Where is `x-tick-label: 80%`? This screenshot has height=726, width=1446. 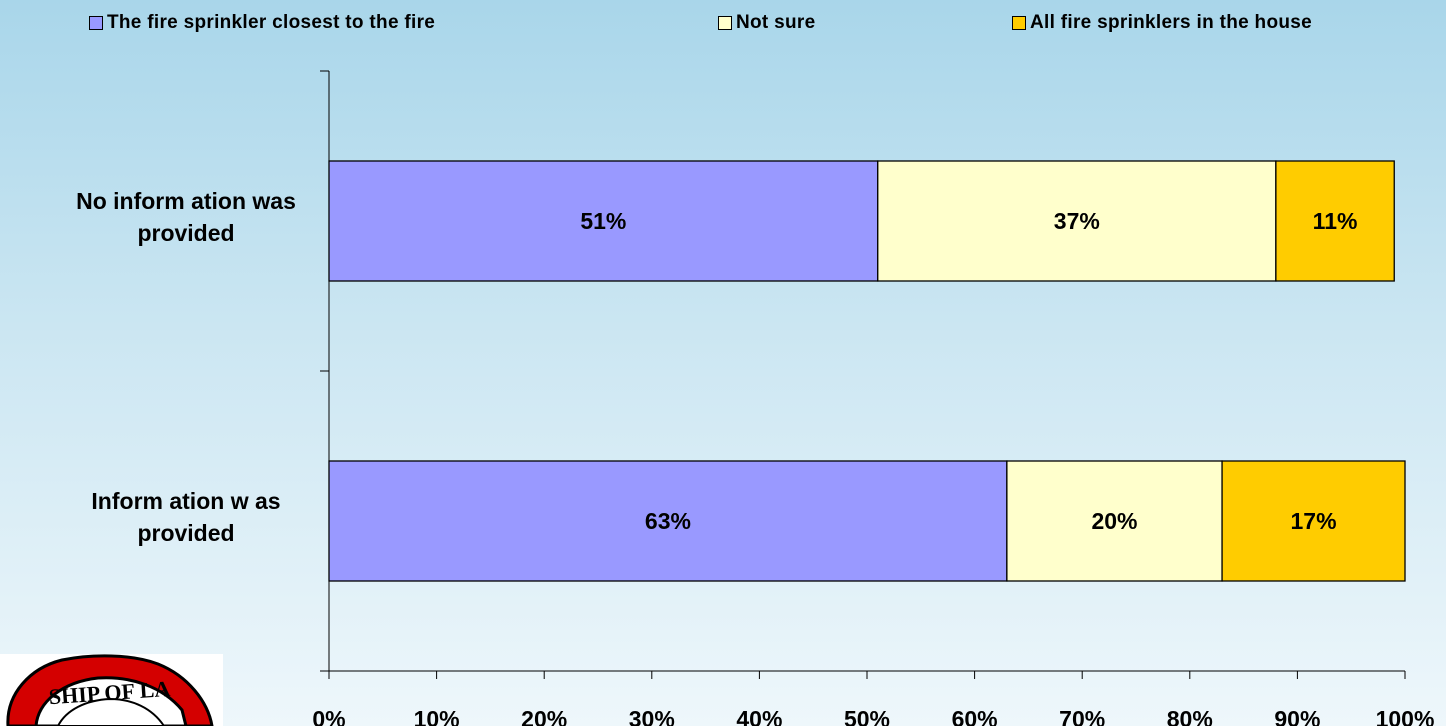 x-tick-label: 80% is located at coordinates (1190, 716).